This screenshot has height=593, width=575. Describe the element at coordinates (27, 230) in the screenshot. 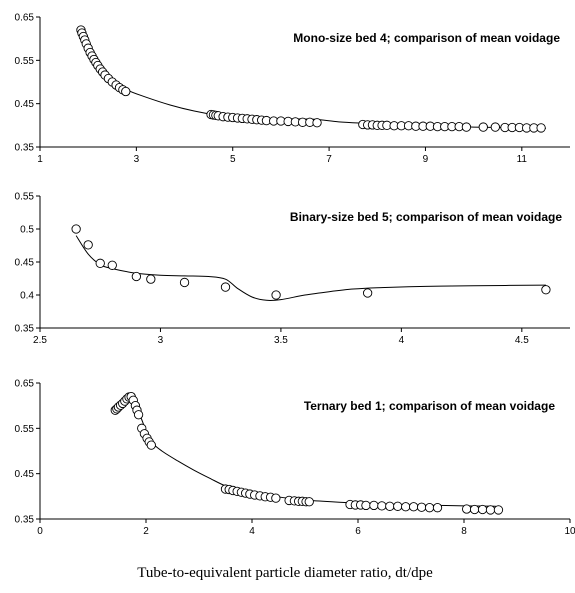

I see `y-tick-label: 0.5` at that location.